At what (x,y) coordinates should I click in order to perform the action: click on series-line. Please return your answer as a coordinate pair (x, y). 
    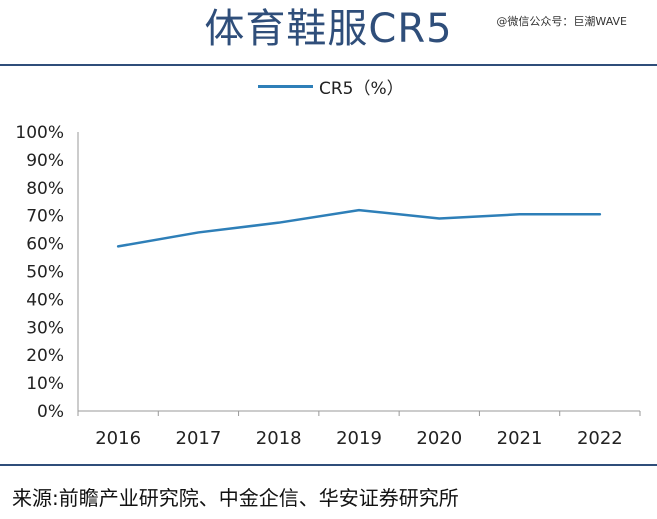
    Looking at the image, I should click on (359, 228).